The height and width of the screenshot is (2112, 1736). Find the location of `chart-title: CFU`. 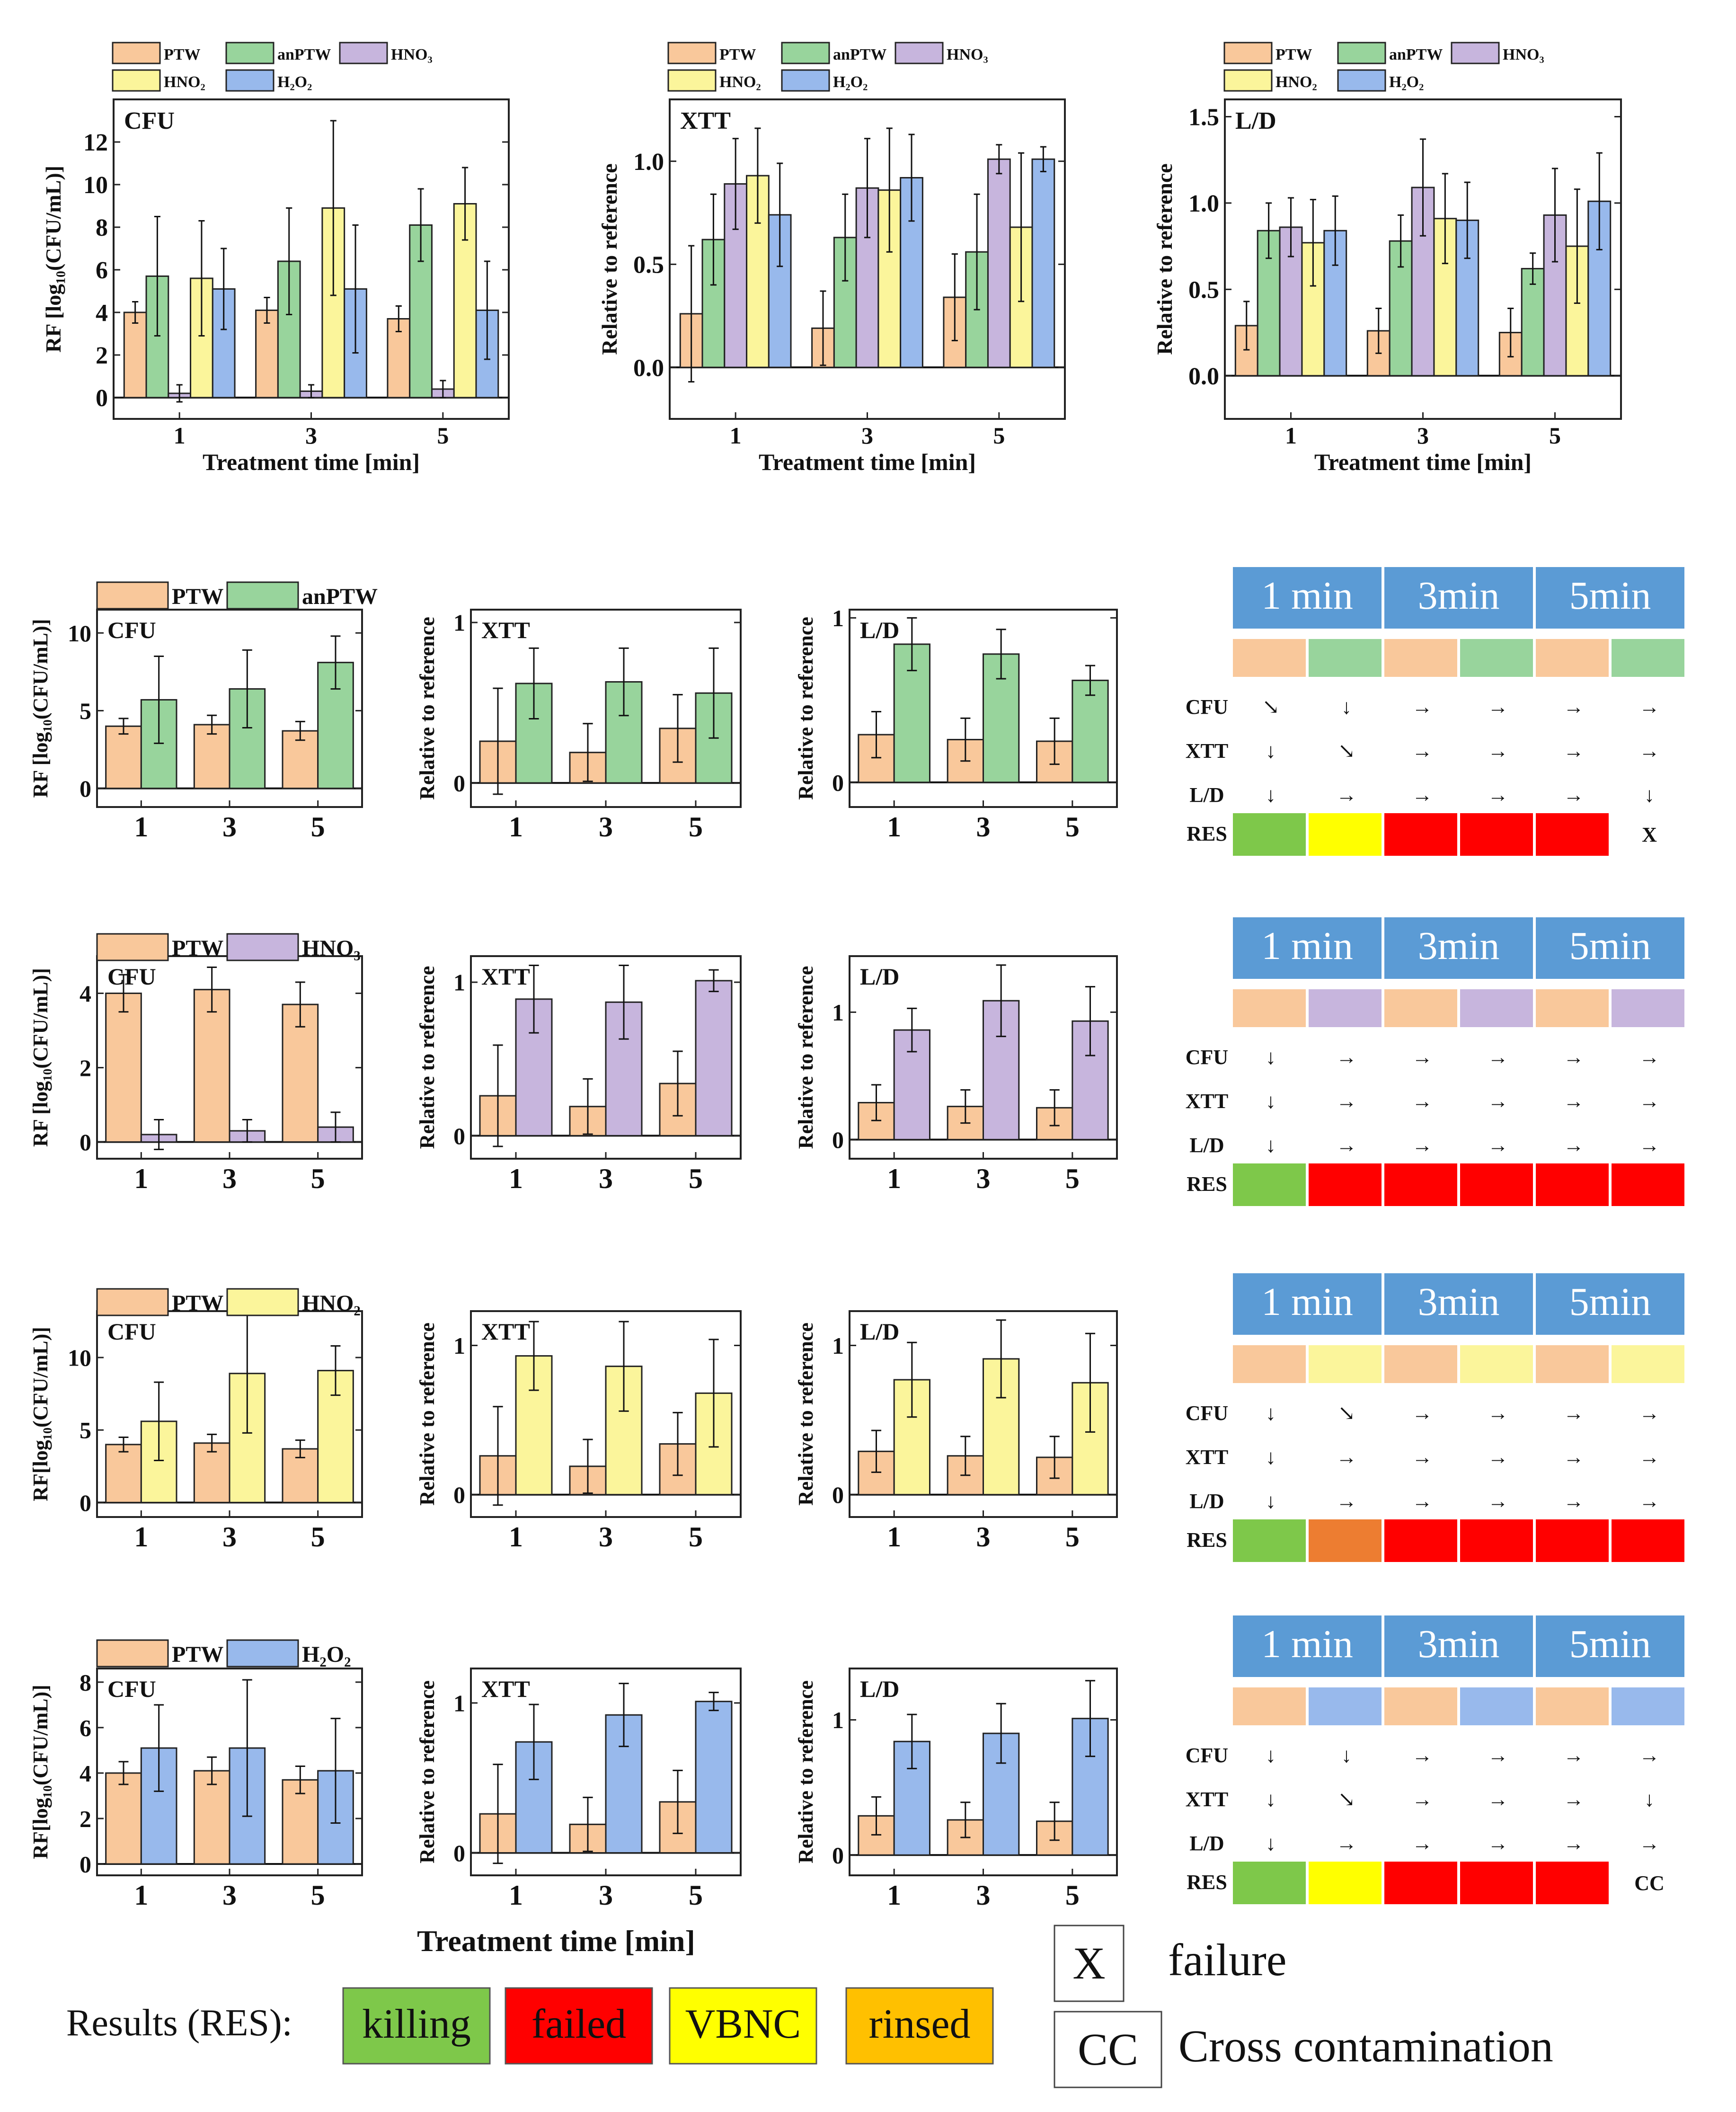

chart-title: CFU is located at coordinates (149, 120).